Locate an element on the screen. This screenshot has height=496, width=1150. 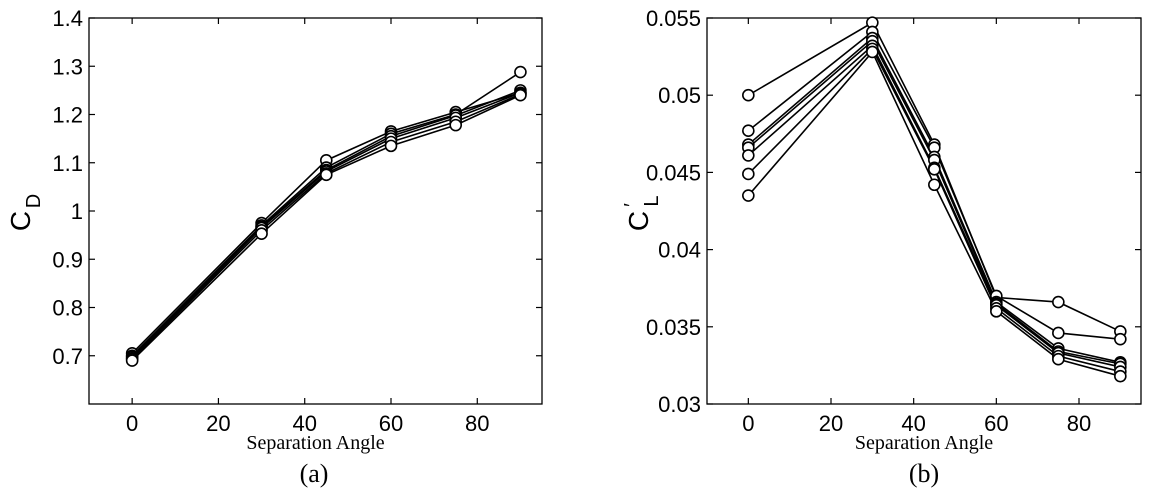
y-tick-label: 1.1 is located at coordinates (67, 163).